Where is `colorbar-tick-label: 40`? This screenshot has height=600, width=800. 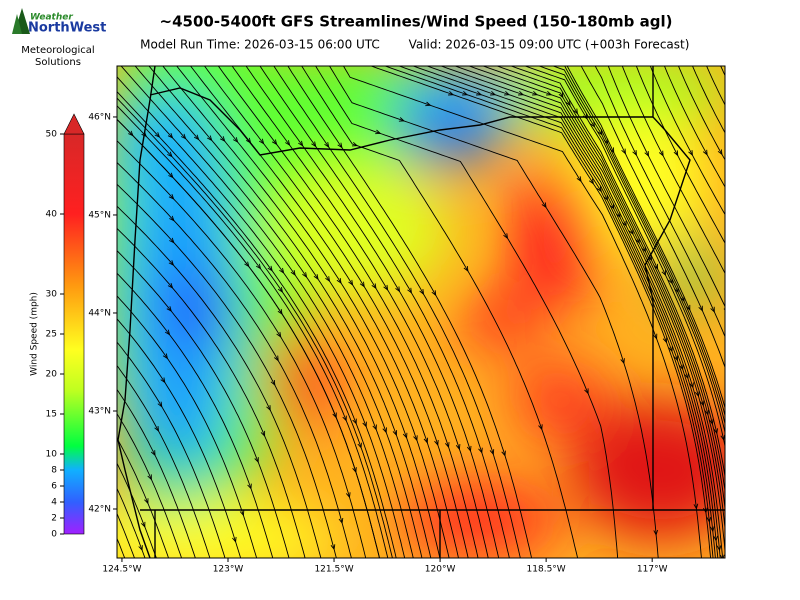
colorbar-tick-label: 40 is located at coordinates (52, 215).